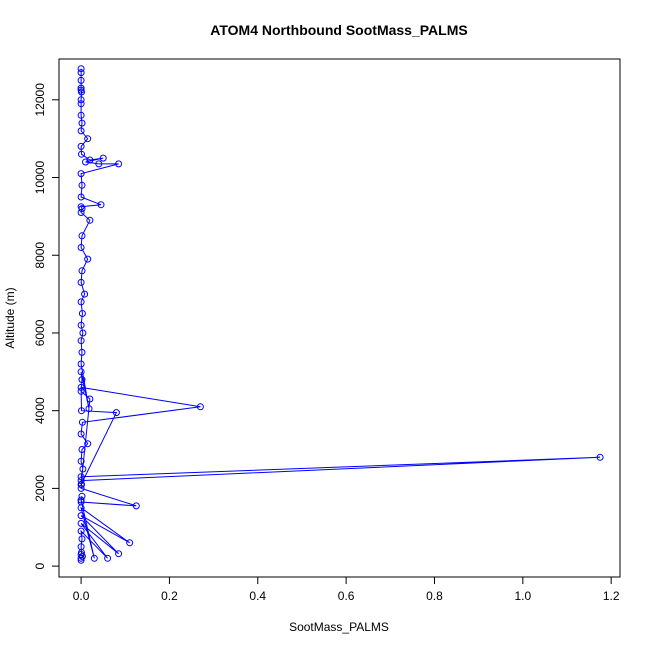  Describe the element at coordinates (338, 30) in the screenshot. I see `chart-title: ATOM4 Northbound SootMass_PALMS` at that location.